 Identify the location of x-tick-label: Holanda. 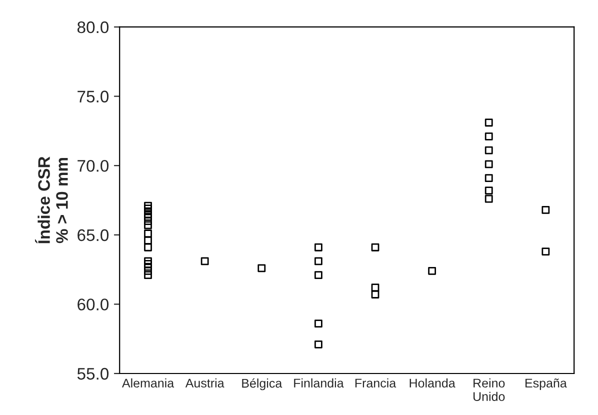
(433, 383).